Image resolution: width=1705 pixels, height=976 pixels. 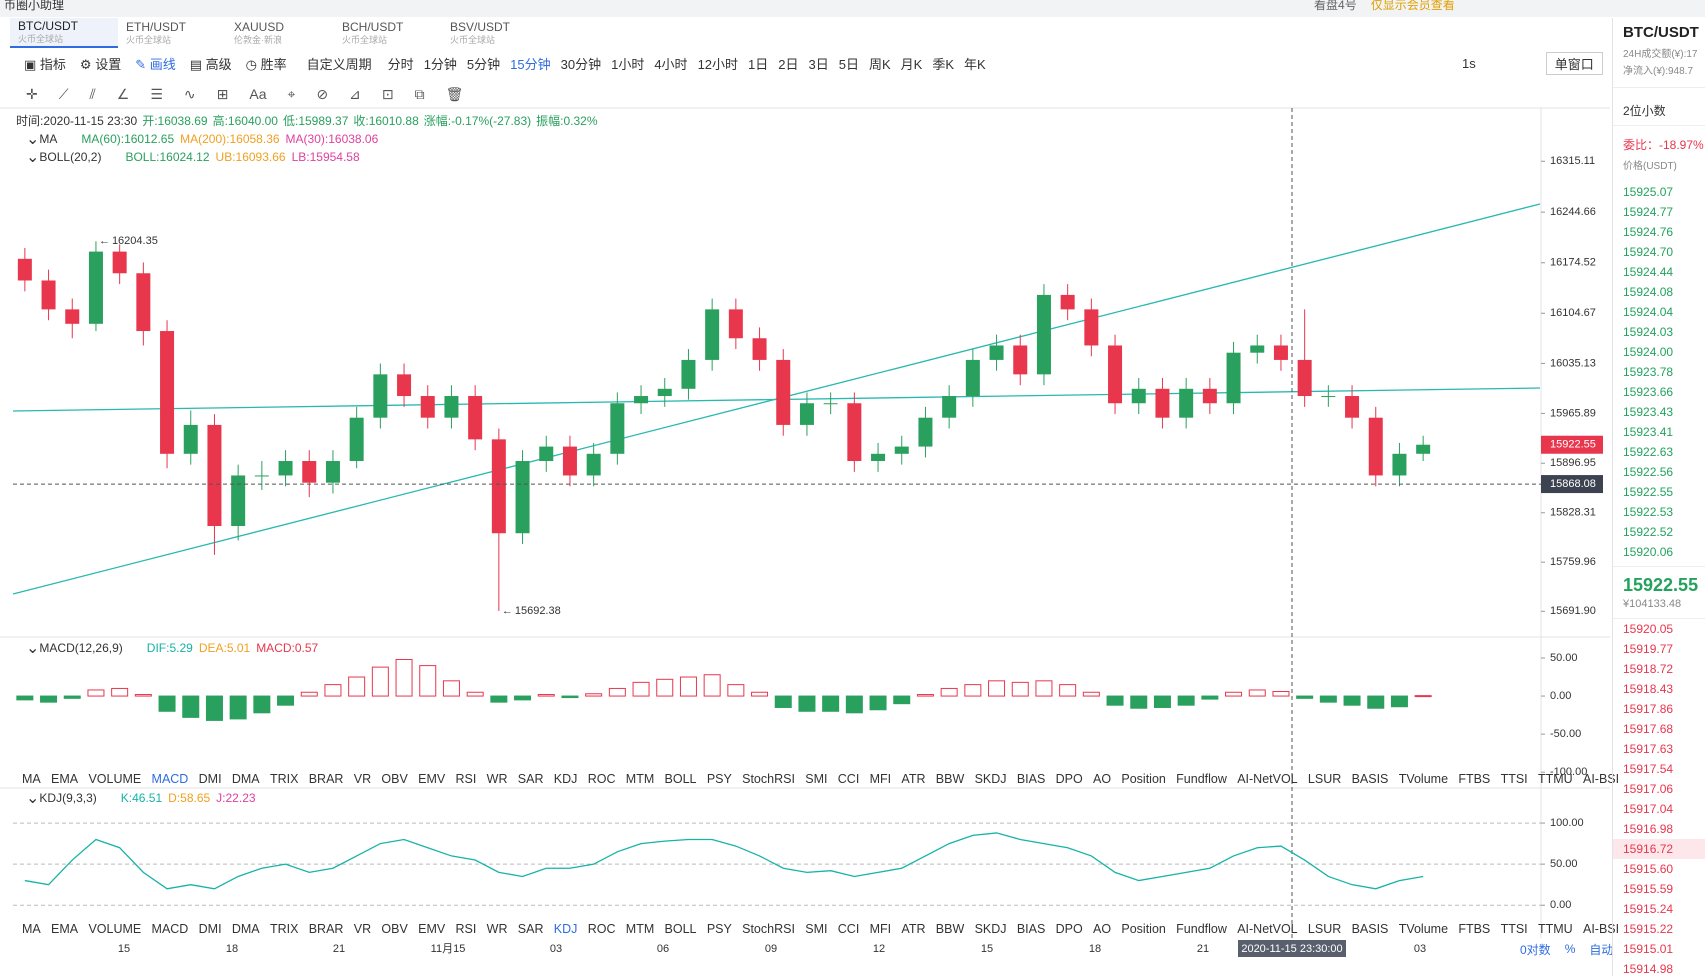 I want to click on period-button: 3日, so click(x=818, y=64).